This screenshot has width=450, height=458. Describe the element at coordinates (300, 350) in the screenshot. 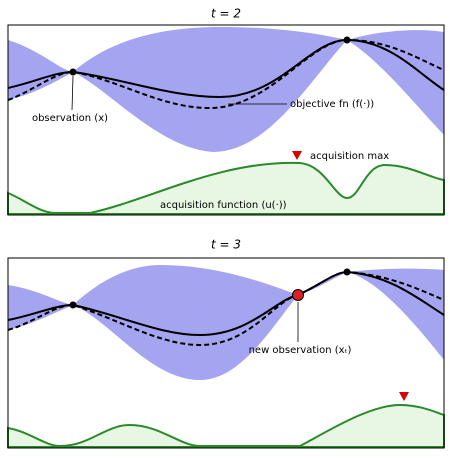

I see `annotation: new observation (xₜ)` at that location.